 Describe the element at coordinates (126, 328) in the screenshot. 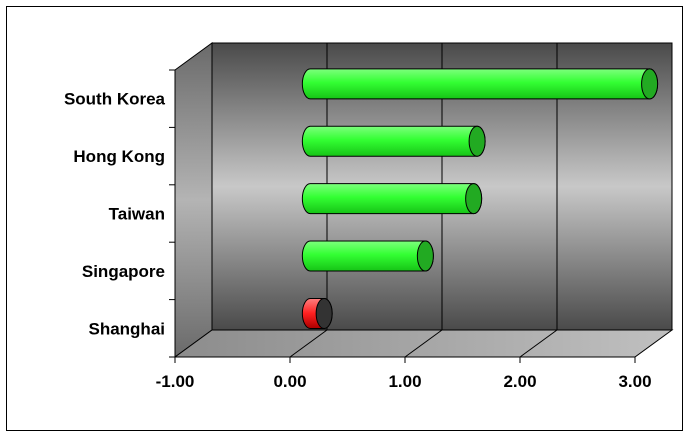

I see `y-category-label: Shanghai` at that location.